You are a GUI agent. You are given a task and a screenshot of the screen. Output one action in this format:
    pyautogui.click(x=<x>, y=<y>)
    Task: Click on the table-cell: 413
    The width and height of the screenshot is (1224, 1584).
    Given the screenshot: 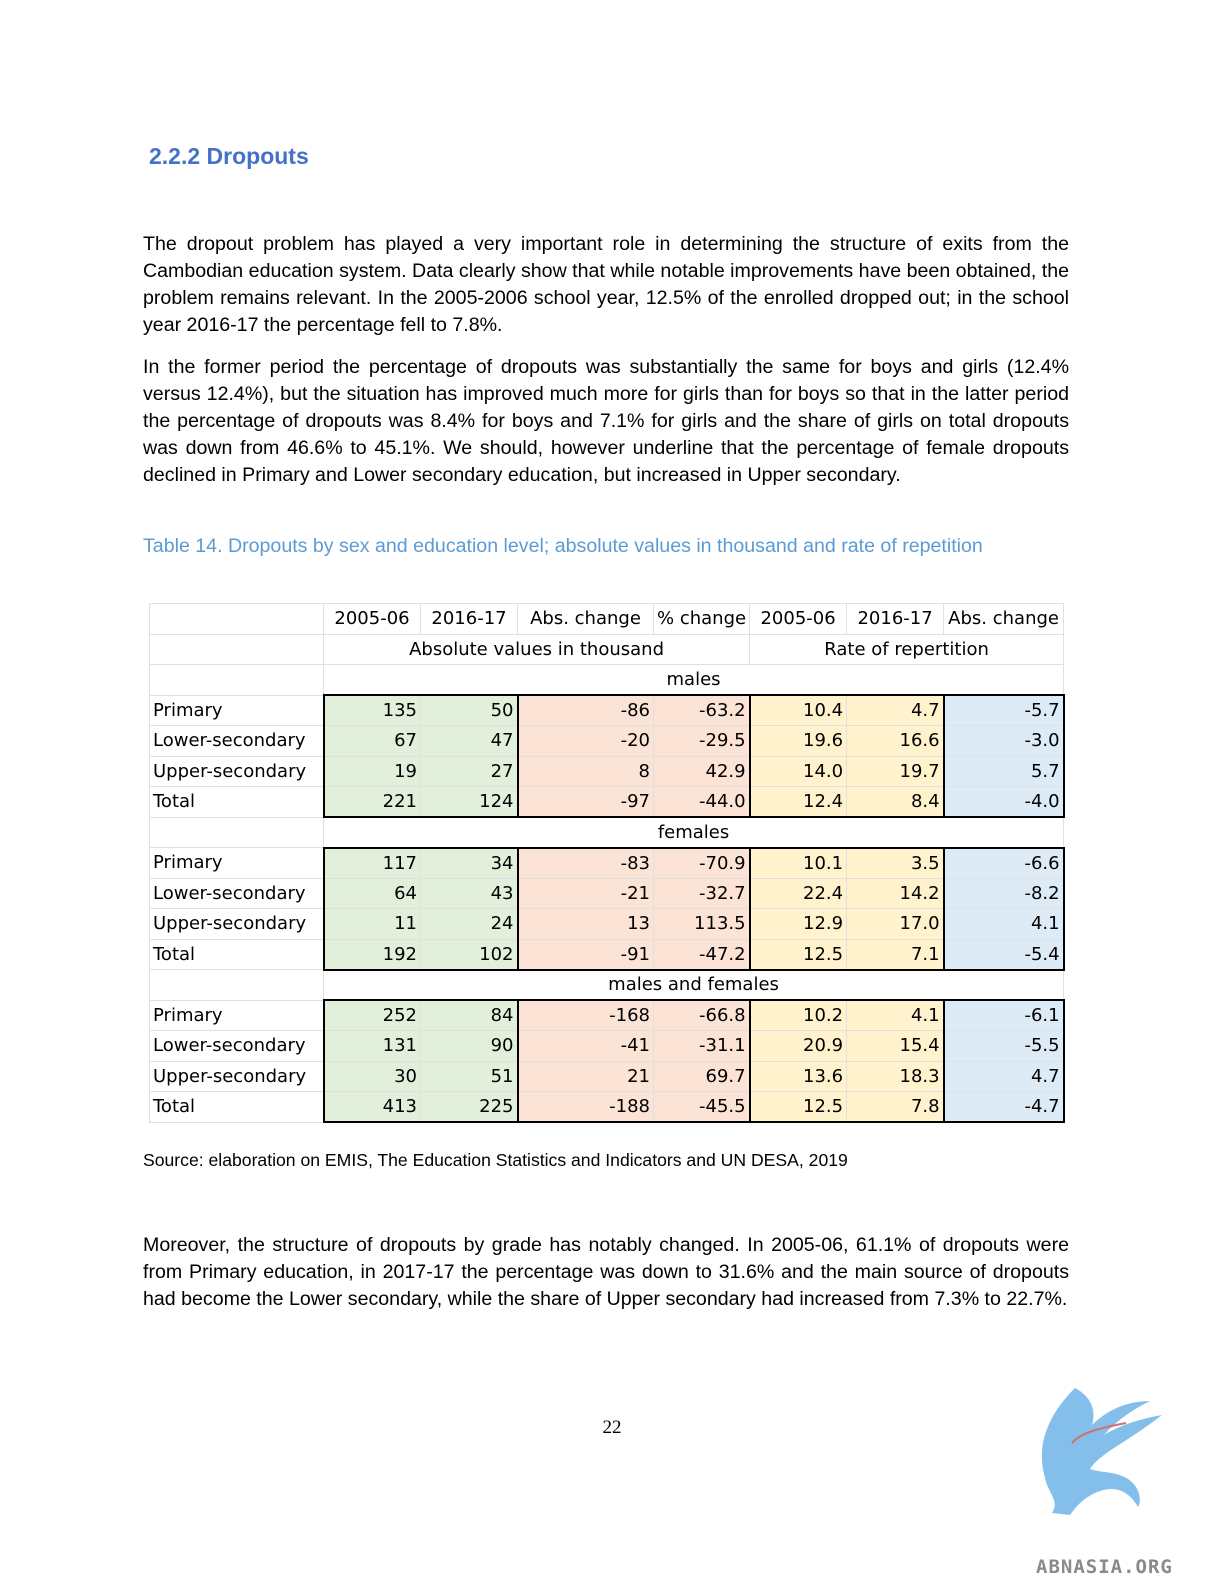 What is the action you would take?
    pyautogui.click(x=371, y=1107)
    